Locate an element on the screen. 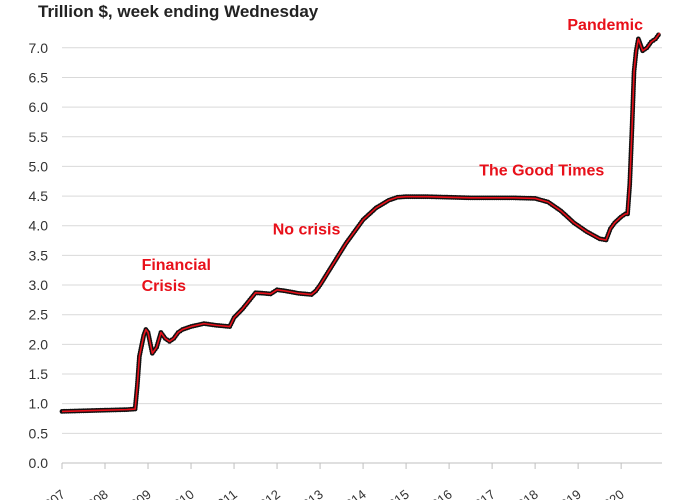  y-tick-label: 6.0 is located at coordinates (39, 107).